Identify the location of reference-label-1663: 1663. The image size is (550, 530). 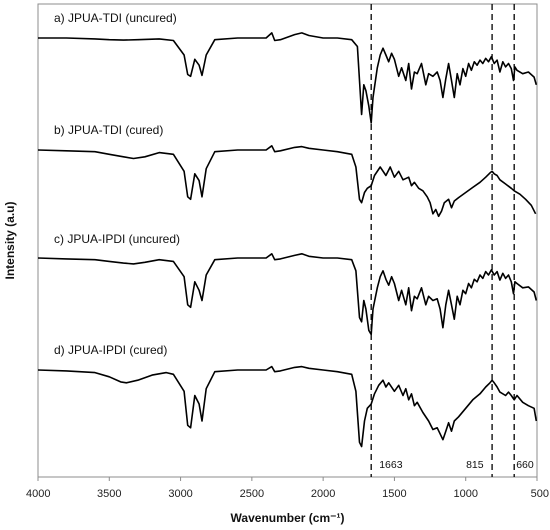
(391, 465).